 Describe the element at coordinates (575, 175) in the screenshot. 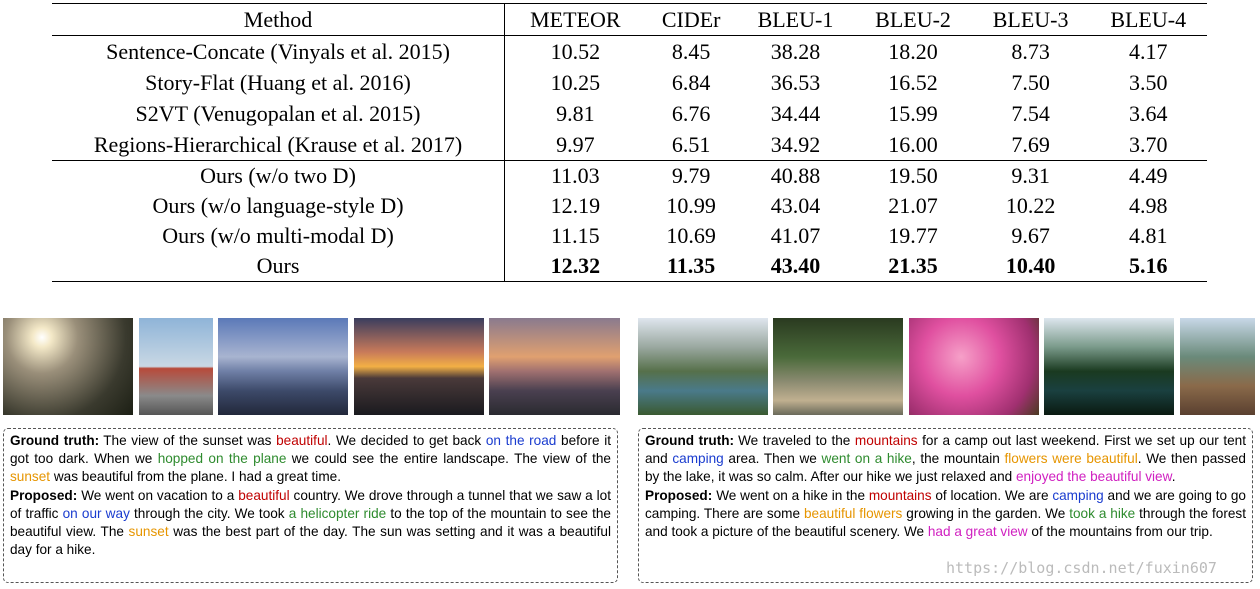

I see `table-cell: 11.03` at that location.